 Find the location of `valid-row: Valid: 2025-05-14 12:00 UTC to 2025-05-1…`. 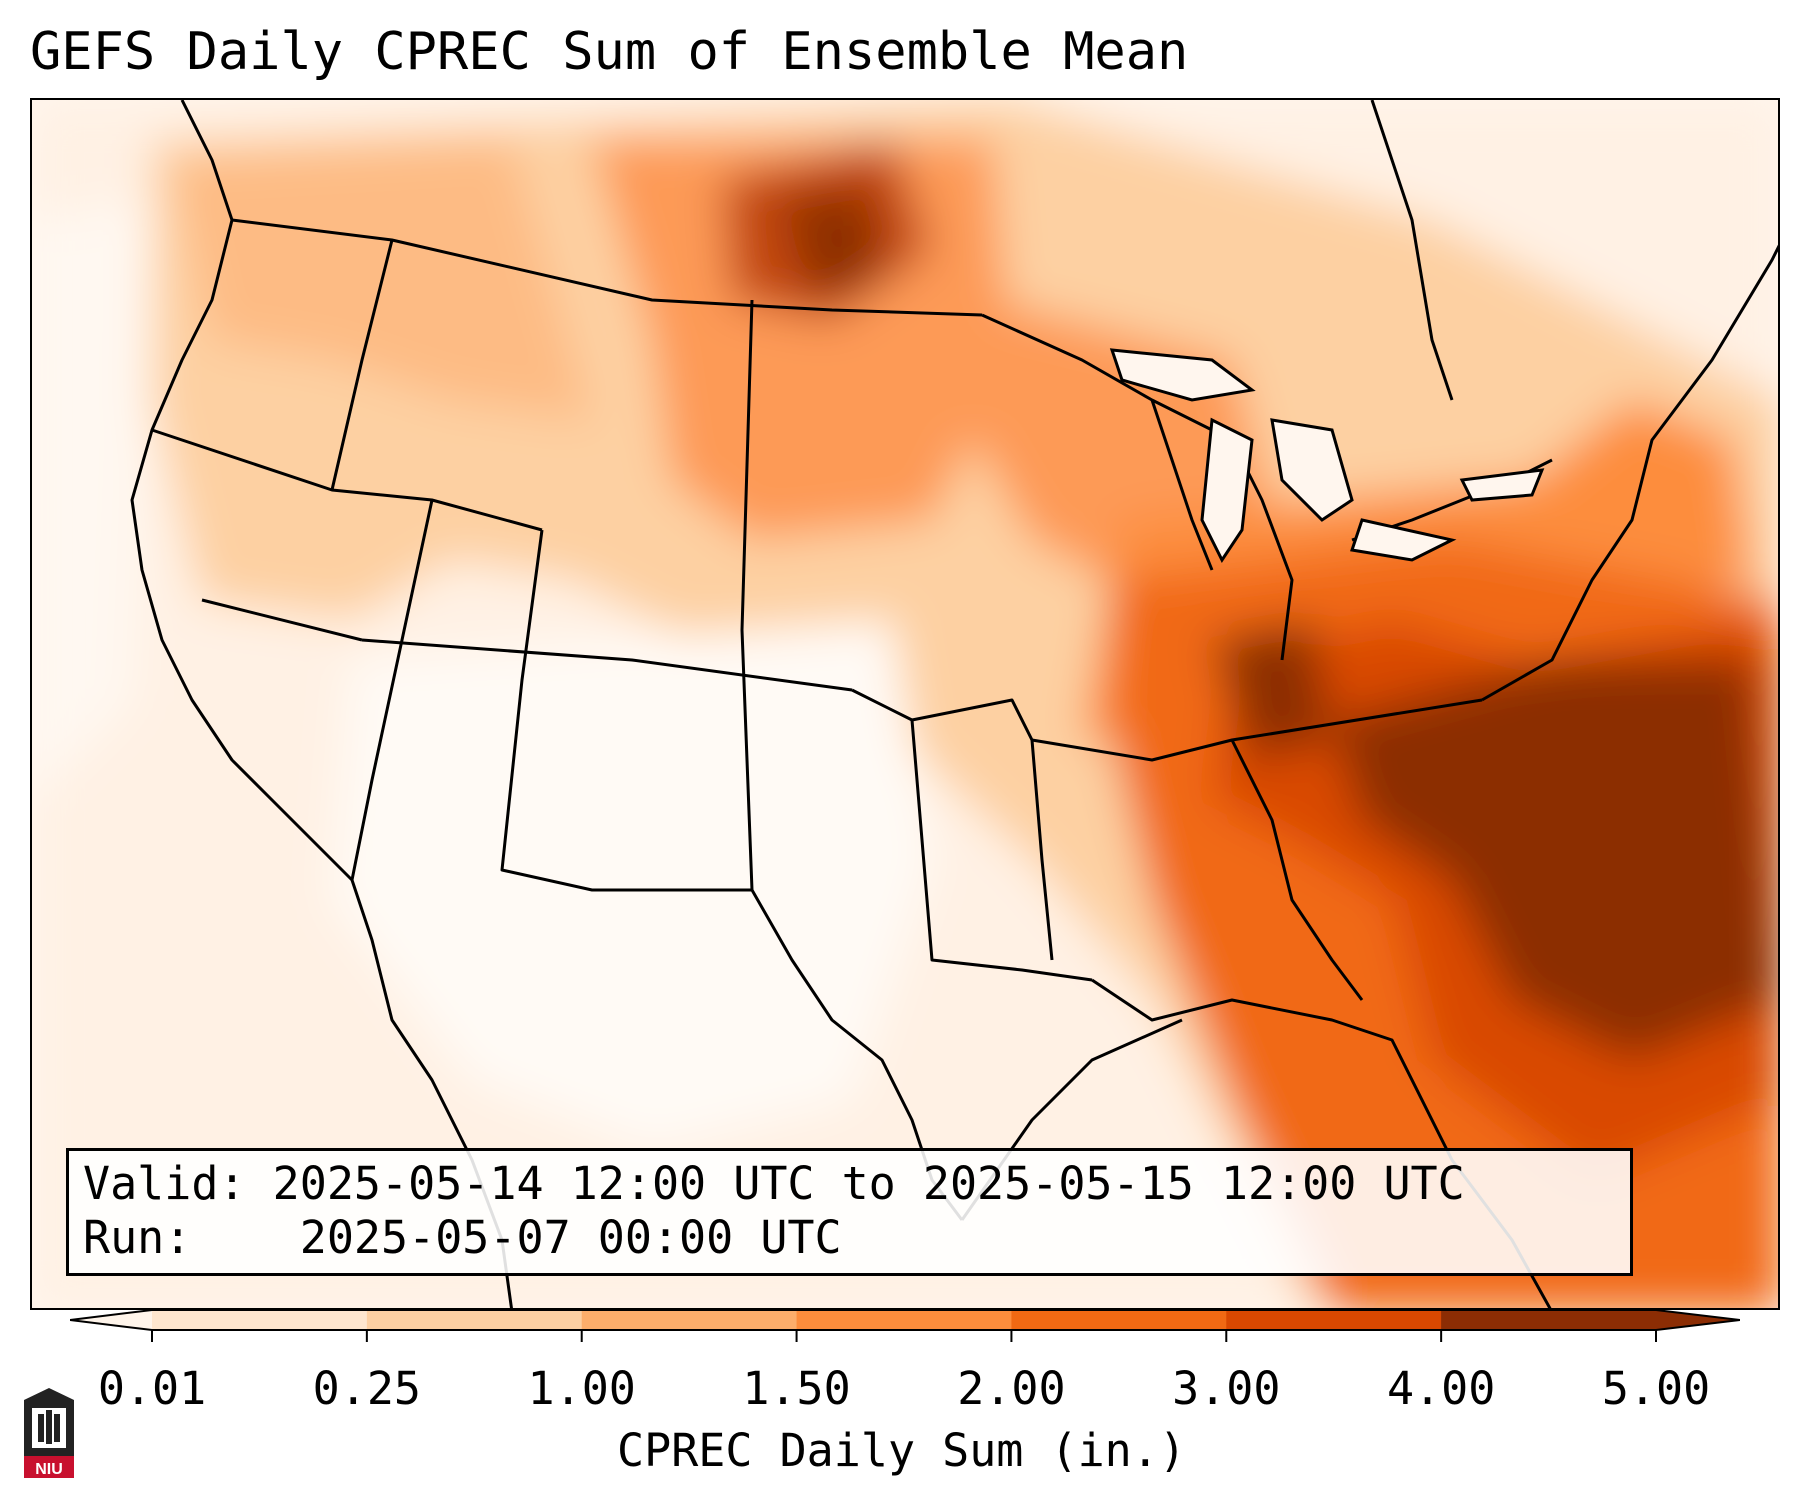

valid-row: Valid: 2025-05-14 12:00 UTC to 2025-05-1… is located at coordinates (856, 1184).